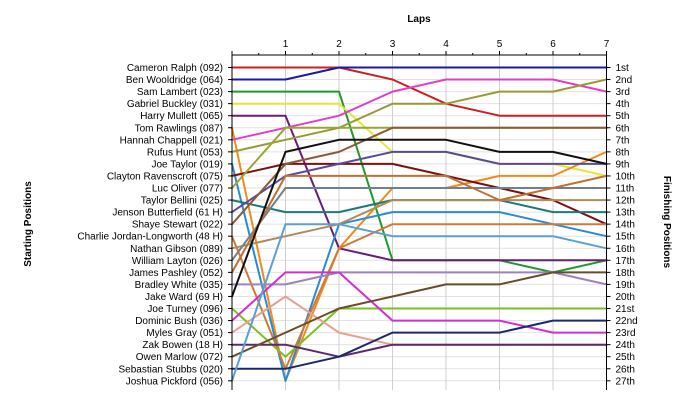 Image resolution: width=700 pixels, height=405 pixels. What do you see at coordinates (419, 19) in the screenshot?
I see `chart-title: Laps` at bounding box center [419, 19].